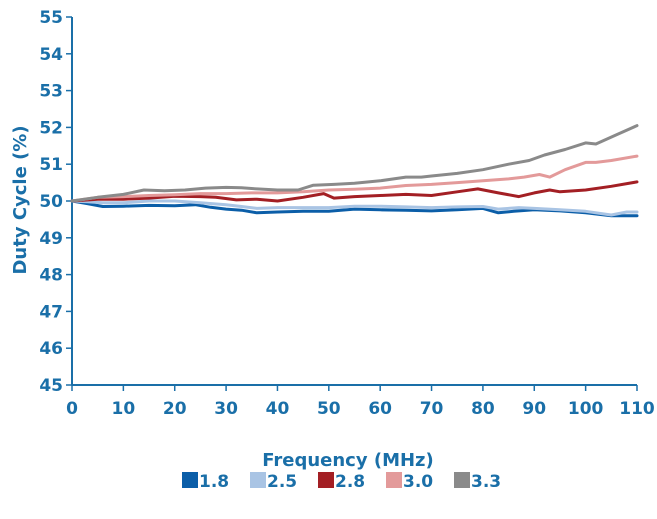 This screenshot has height=519, width=657. What do you see at coordinates (278, 409) in the screenshot?
I see `x-tick-label: 40` at bounding box center [278, 409].